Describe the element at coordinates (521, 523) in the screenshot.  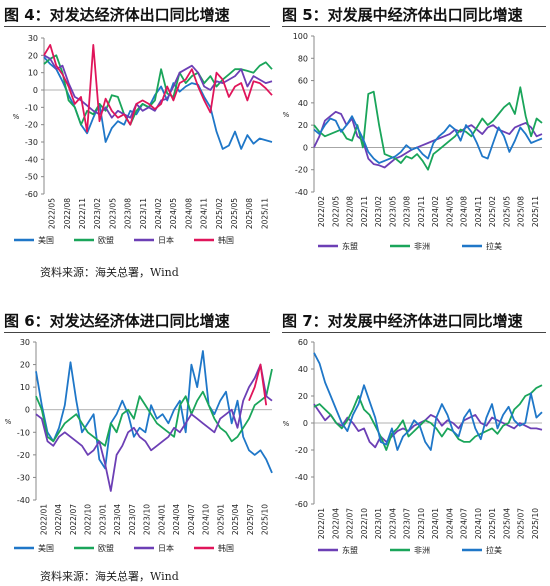
I see `fig7-x-tick-label: 2025/07` at that location.